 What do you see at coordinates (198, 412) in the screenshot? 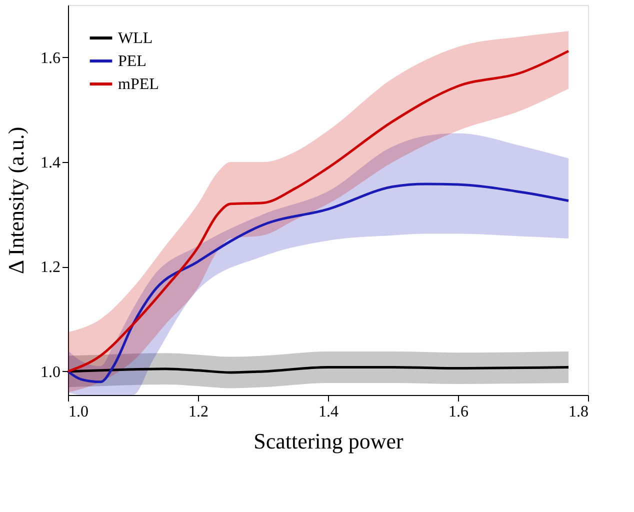
I see `x-tick-label: 1.2` at bounding box center [198, 412].